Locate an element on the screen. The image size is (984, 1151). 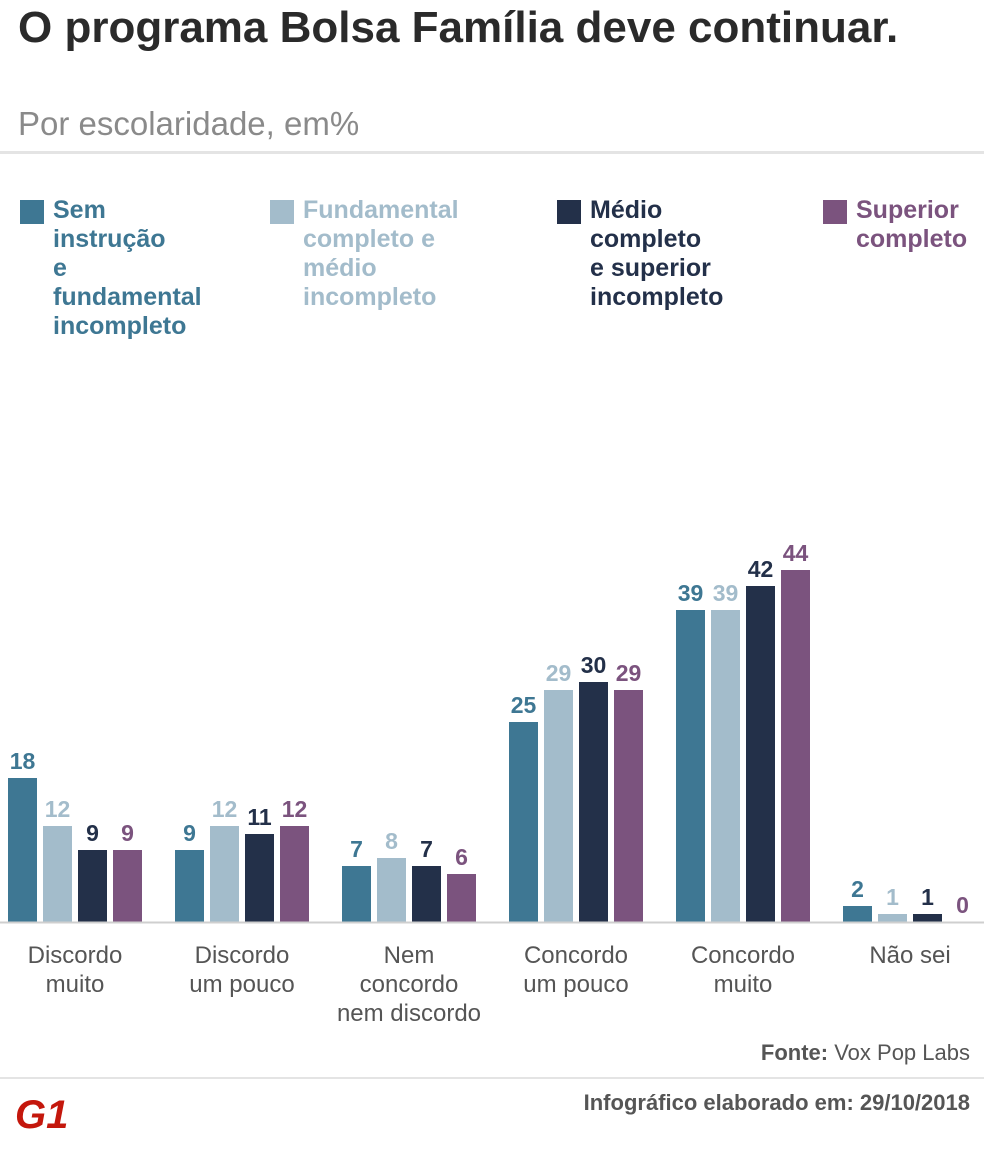
source-label: Fonte: is located at coordinates (794, 1052).